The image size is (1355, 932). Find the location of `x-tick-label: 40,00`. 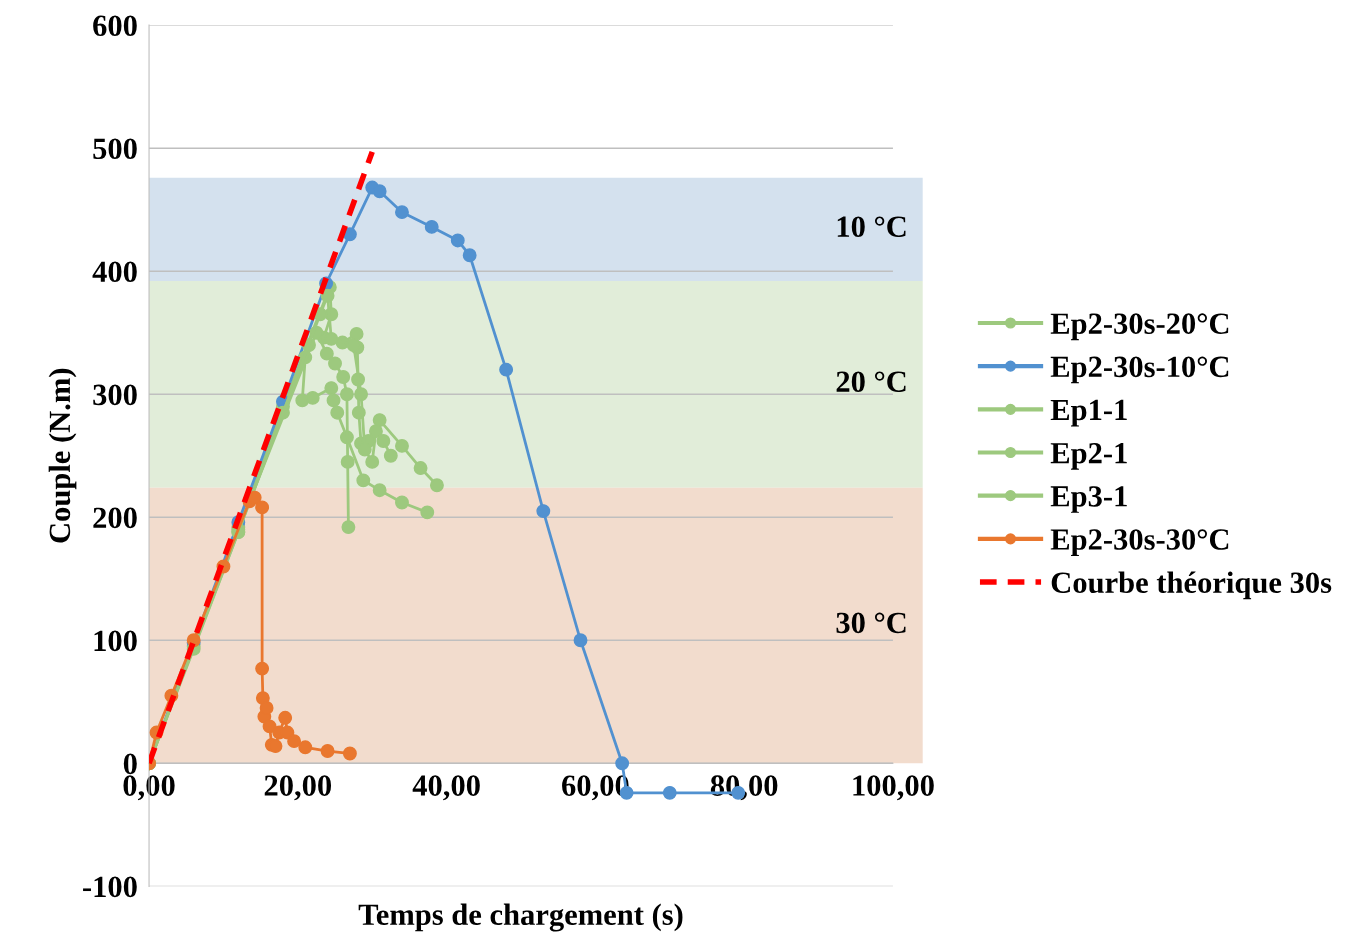

x-tick-label: 40,00 is located at coordinates (446, 788).